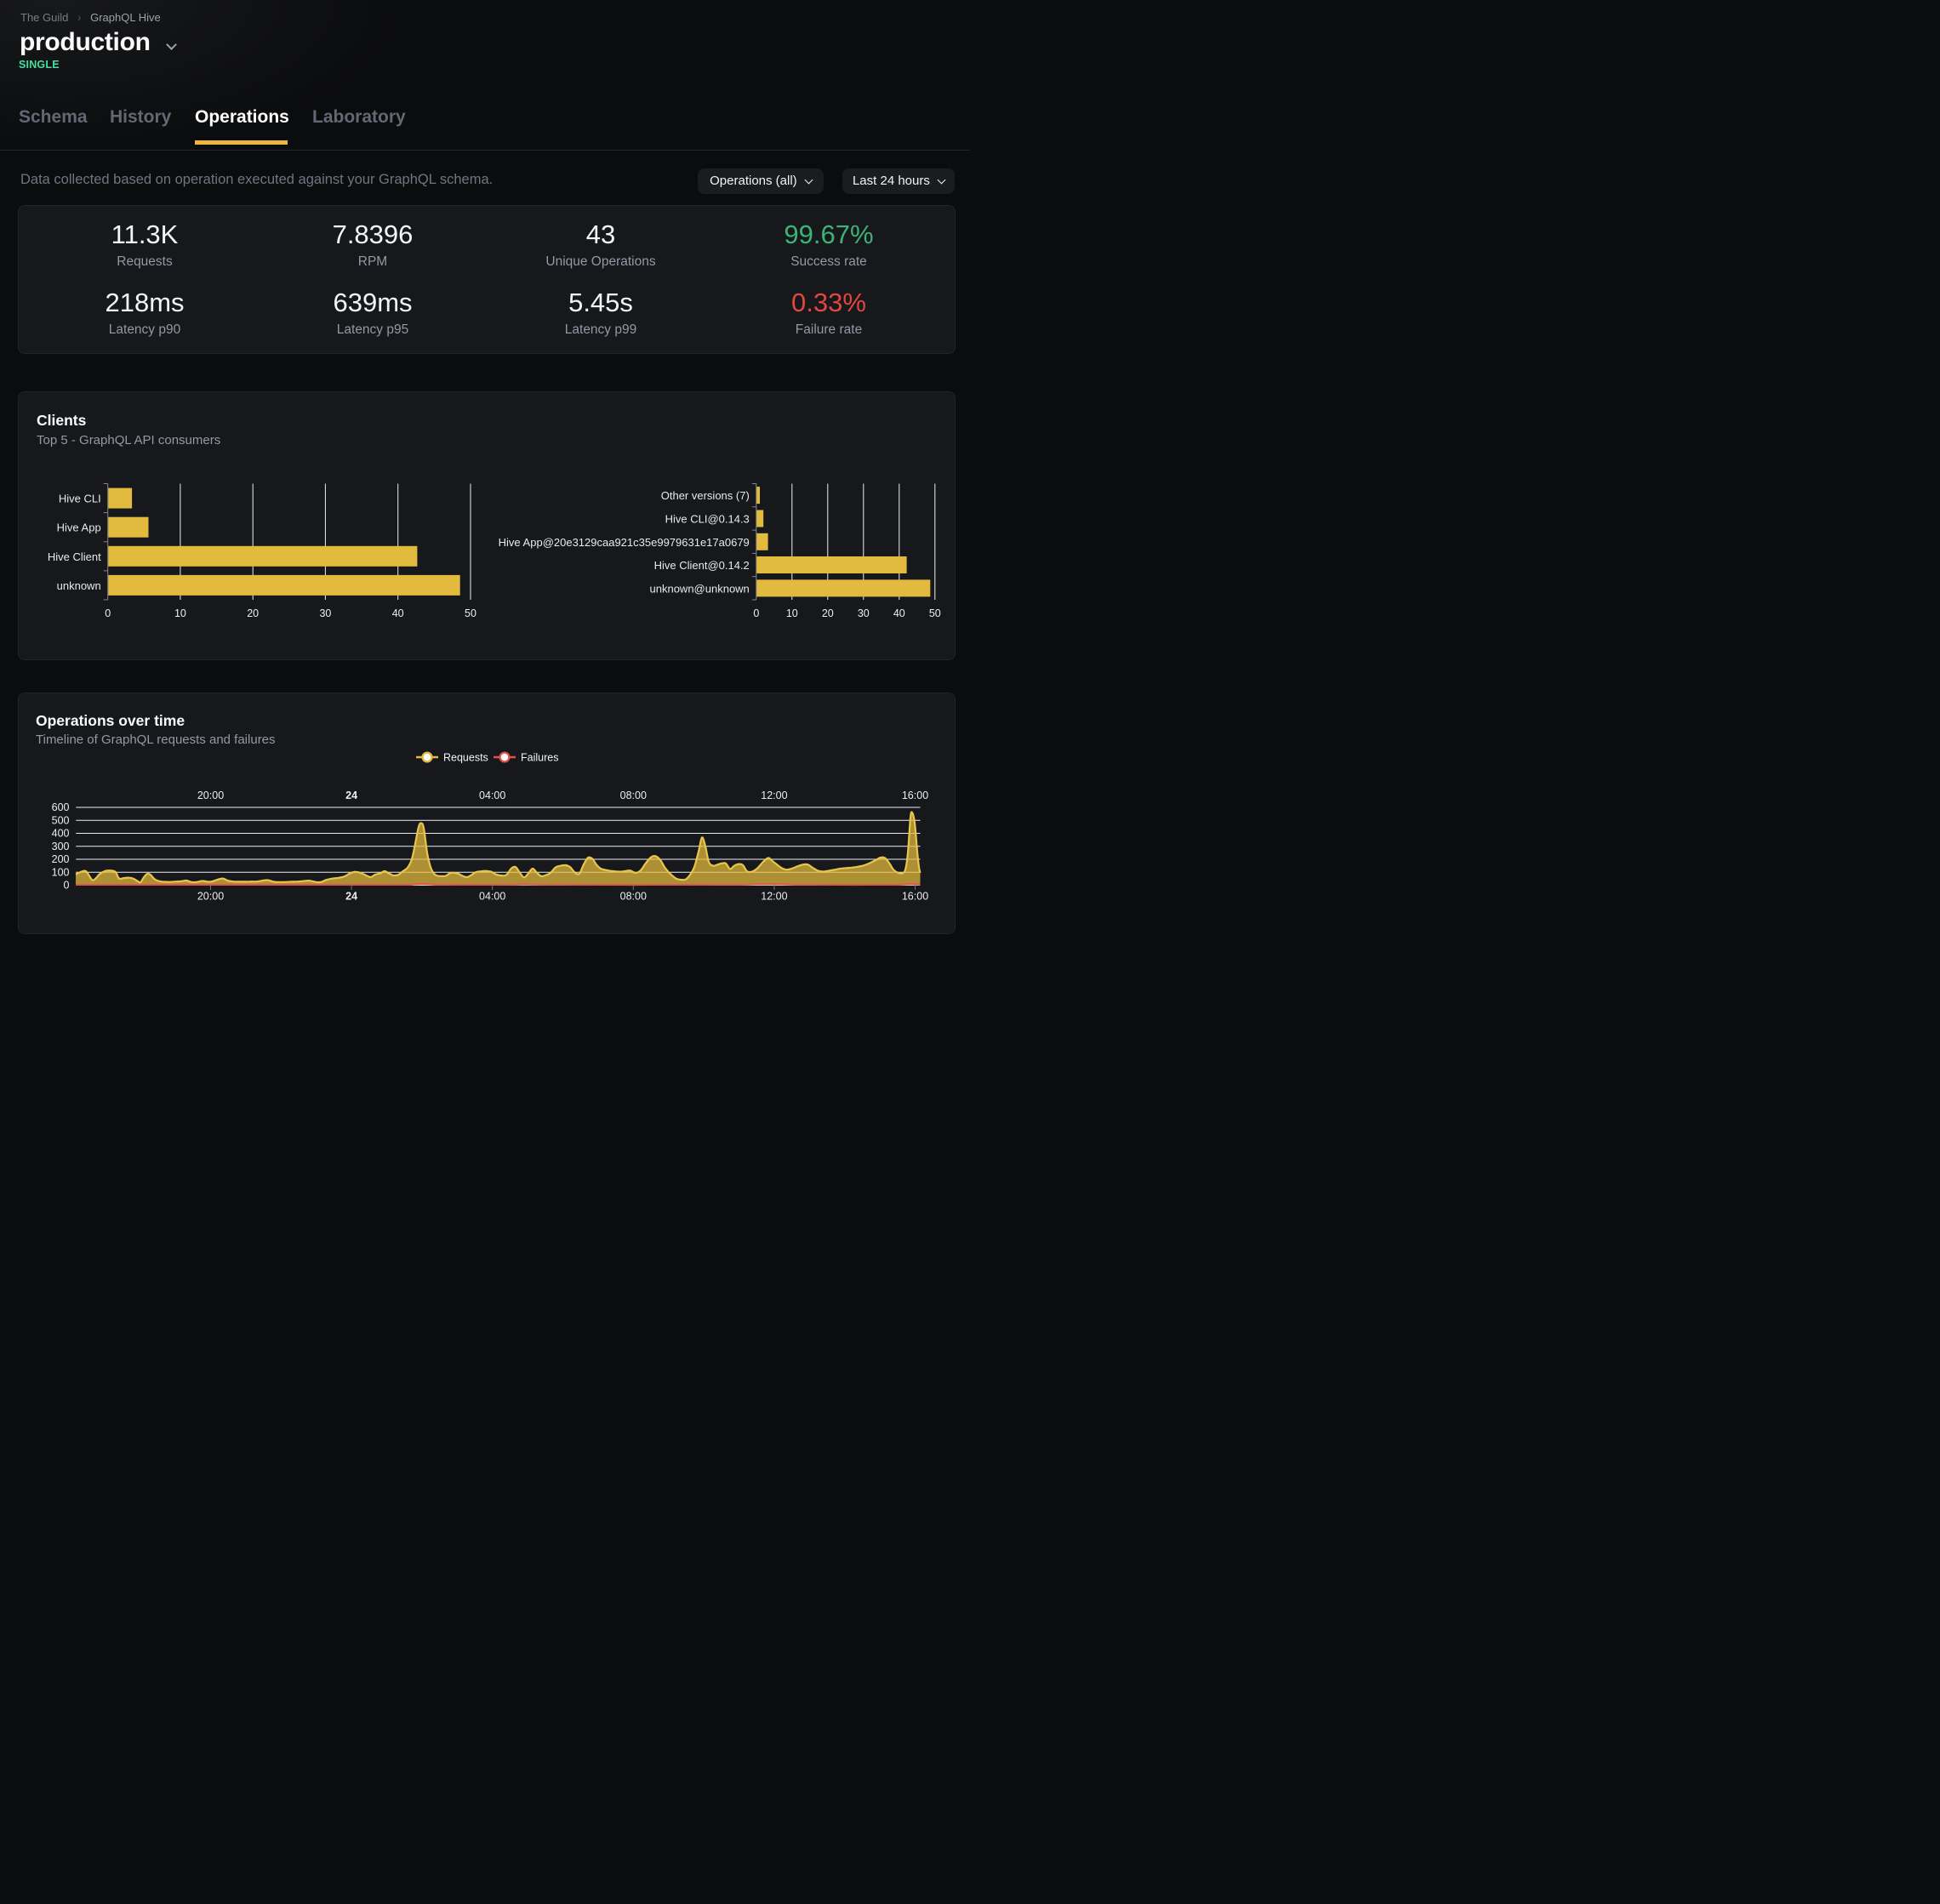 This screenshot has height=1904, width=1940. What do you see at coordinates (539, 758) in the screenshot?
I see `svg-text: Failures` at bounding box center [539, 758].